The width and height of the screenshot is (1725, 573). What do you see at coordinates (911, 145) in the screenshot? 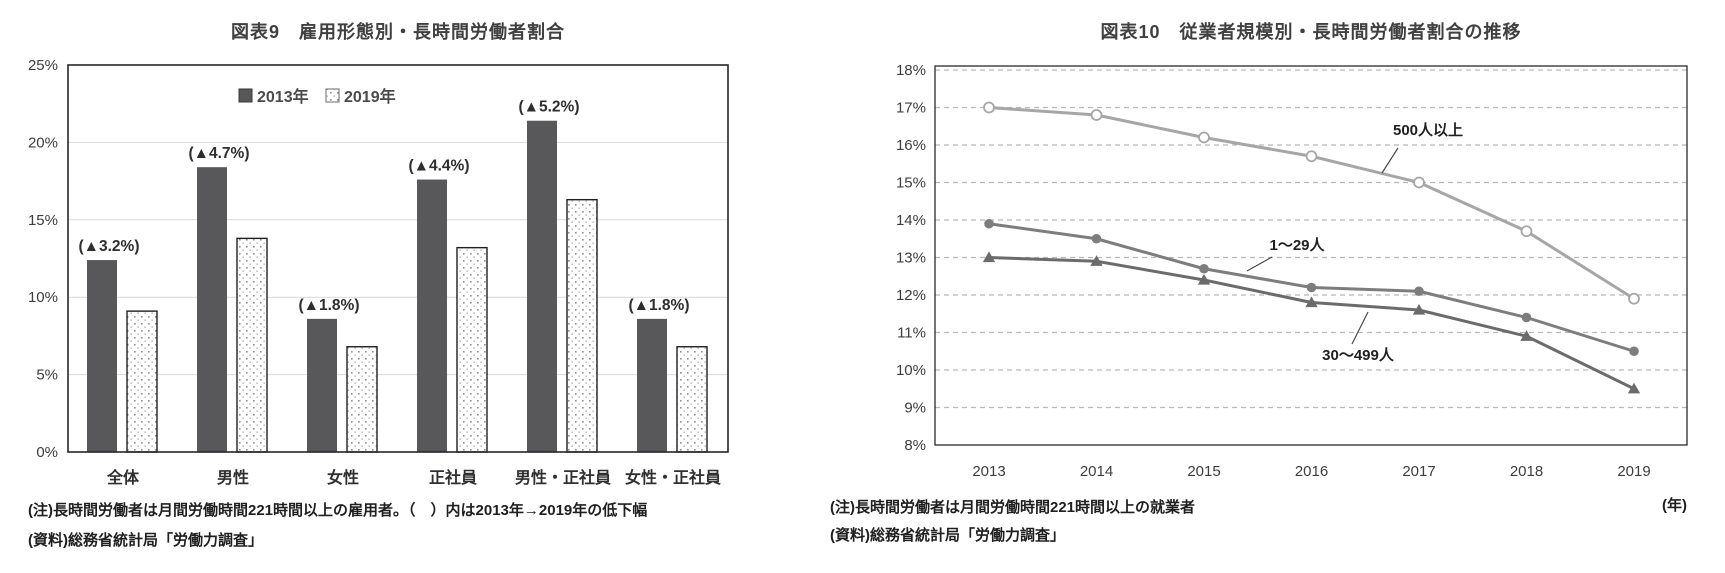
I see `y-tick-label: 16%` at bounding box center [911, 145].